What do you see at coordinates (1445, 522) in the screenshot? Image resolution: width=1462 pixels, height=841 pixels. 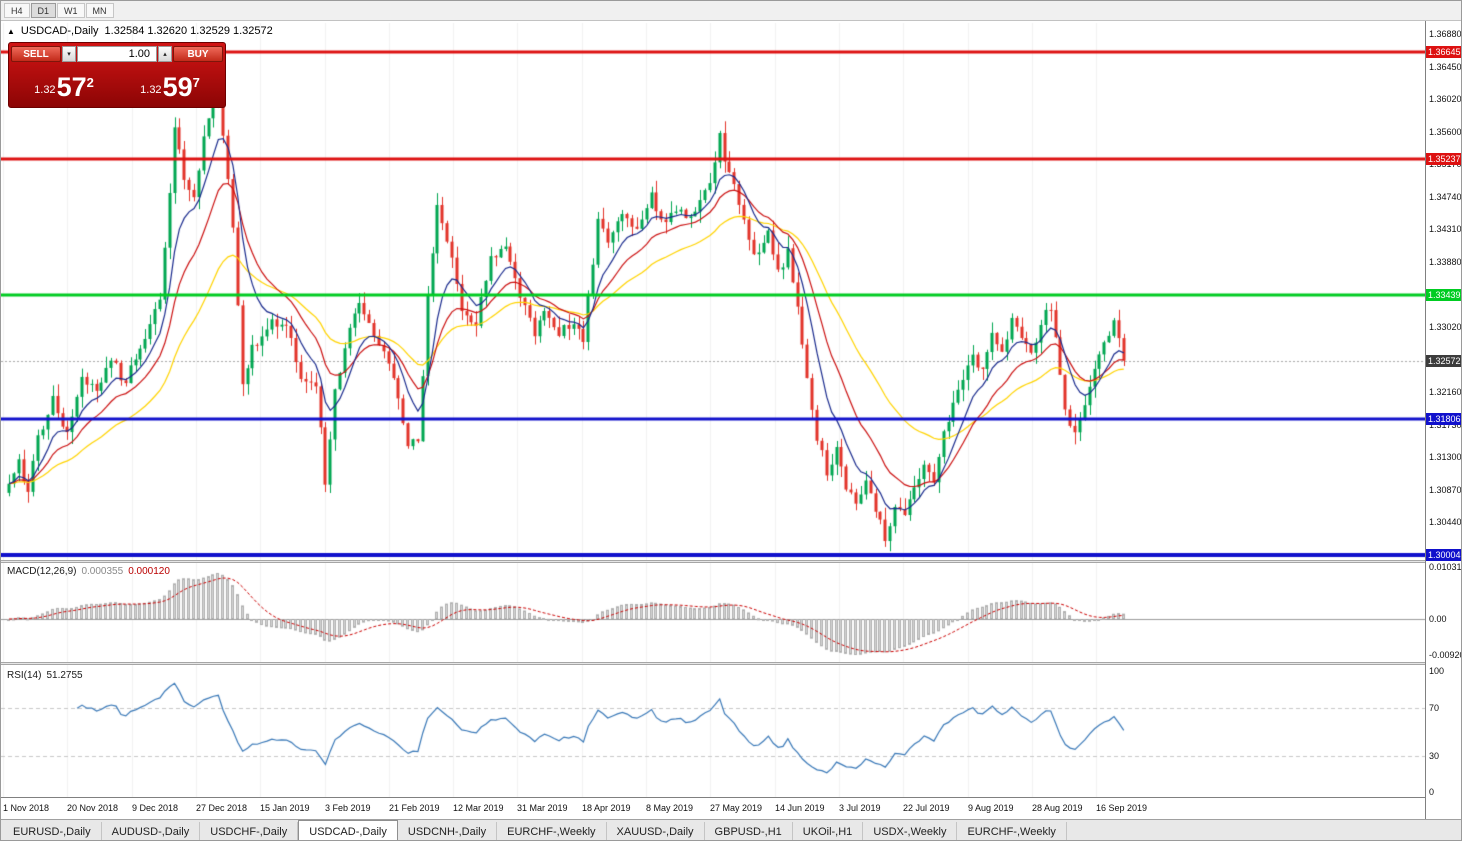 I see `price-tick: 1.30440` at bounding box center [1445, 522].